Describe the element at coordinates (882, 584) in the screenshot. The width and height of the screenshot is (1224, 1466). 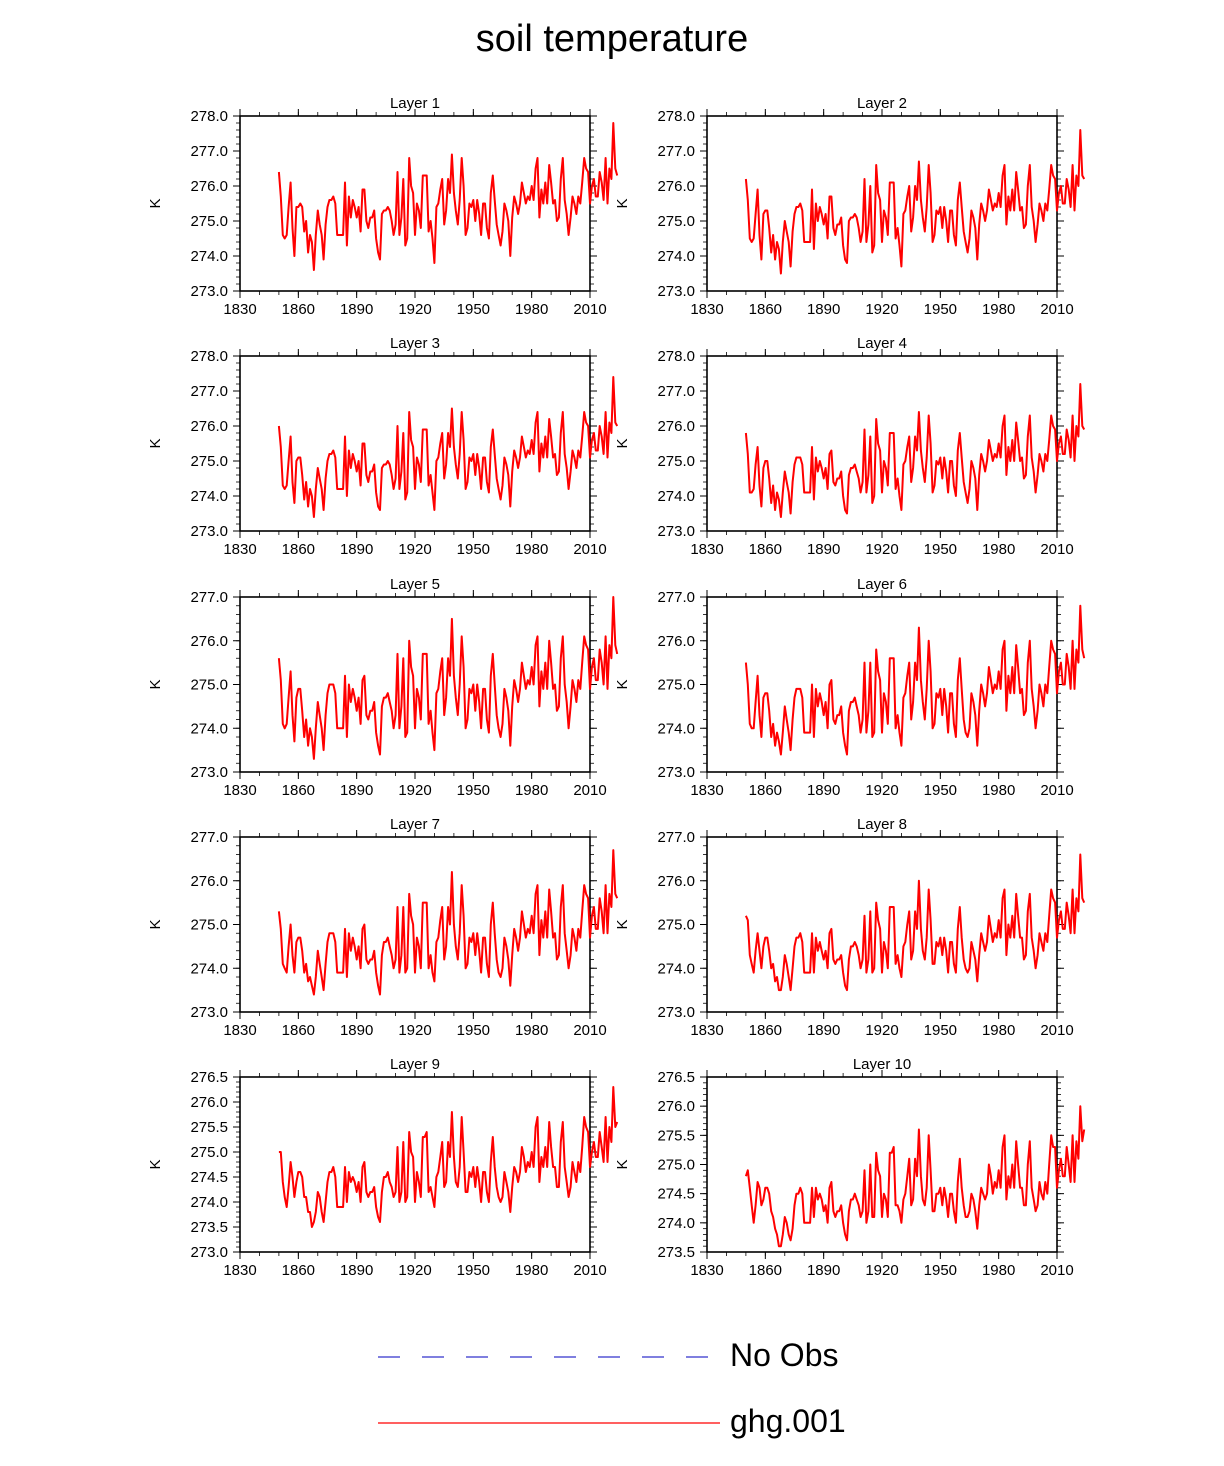
I see `panel-title: Layer 6` at that location.